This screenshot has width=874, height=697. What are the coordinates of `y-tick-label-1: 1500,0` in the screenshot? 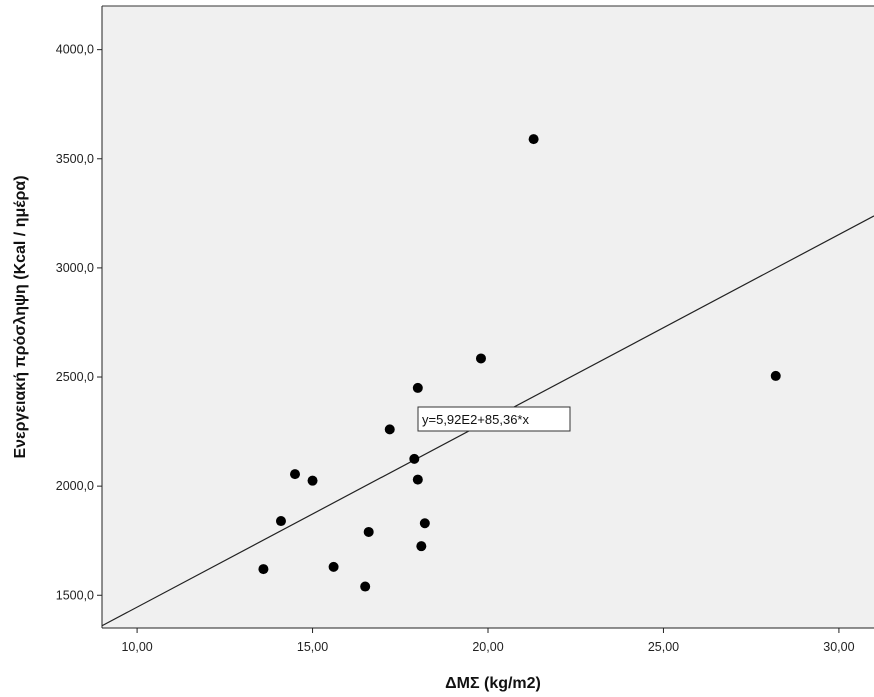 It's located at (75, 595).